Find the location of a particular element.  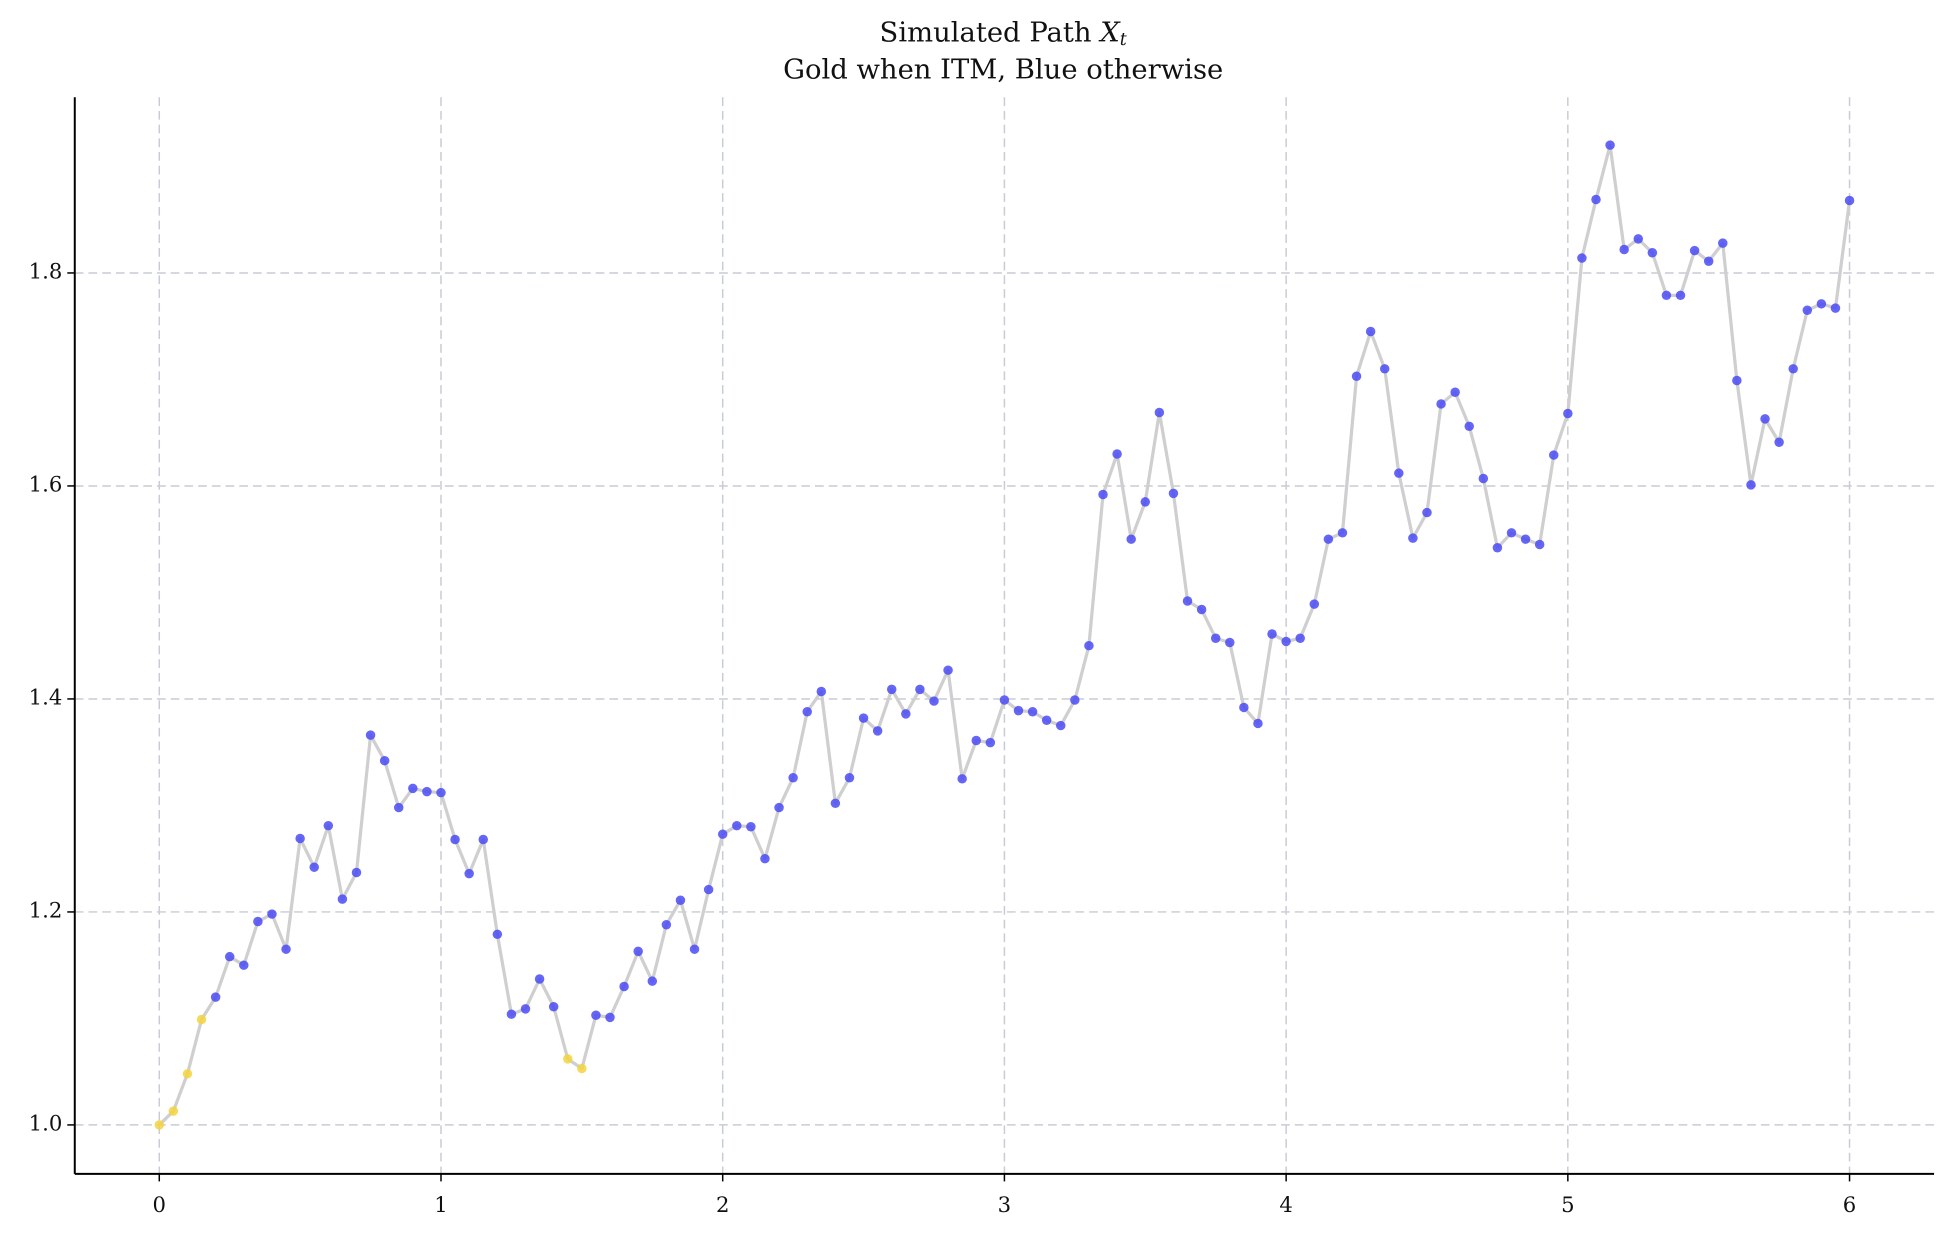

x-tick-label: 5 is located at coordinates (1567, 1204).